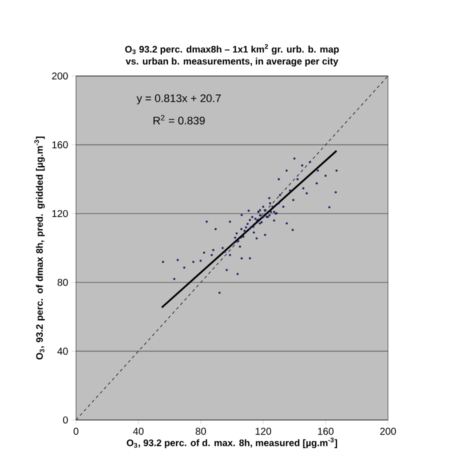  What do you see at coordinates (232, 443) in the screenshot?
I see `x-axis-title: O$_{3}$, 93.2 perc. of d. max. 8h, measured [µg.m$^{-3}$]` at bounding box center [232, 443].